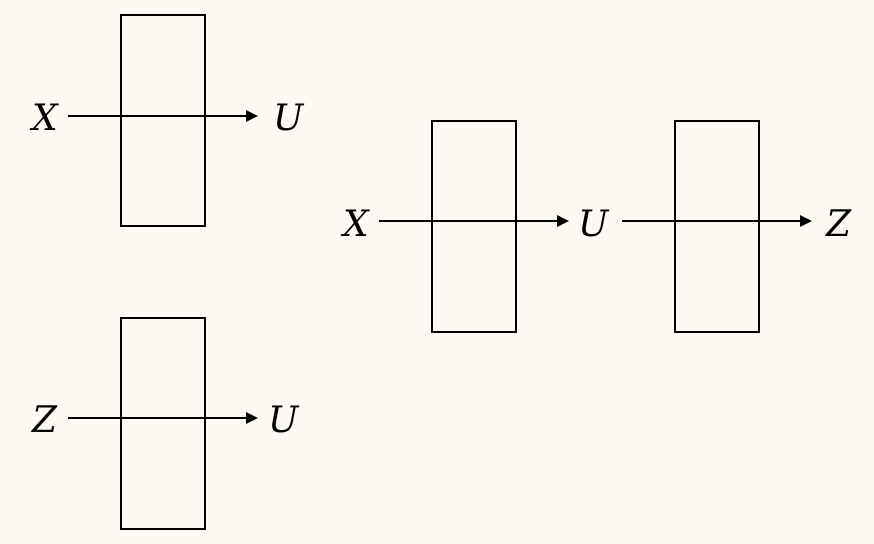 This screenshot has width=874, height=544. What do you see at coordinates (717, 226) in the screenshot?
I see `function-box-right-second` at bounding box center [717, 226].